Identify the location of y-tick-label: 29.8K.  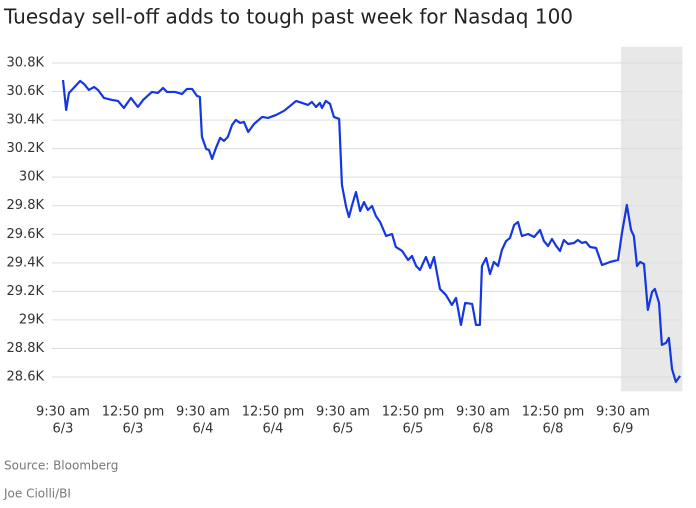
(26, 205).